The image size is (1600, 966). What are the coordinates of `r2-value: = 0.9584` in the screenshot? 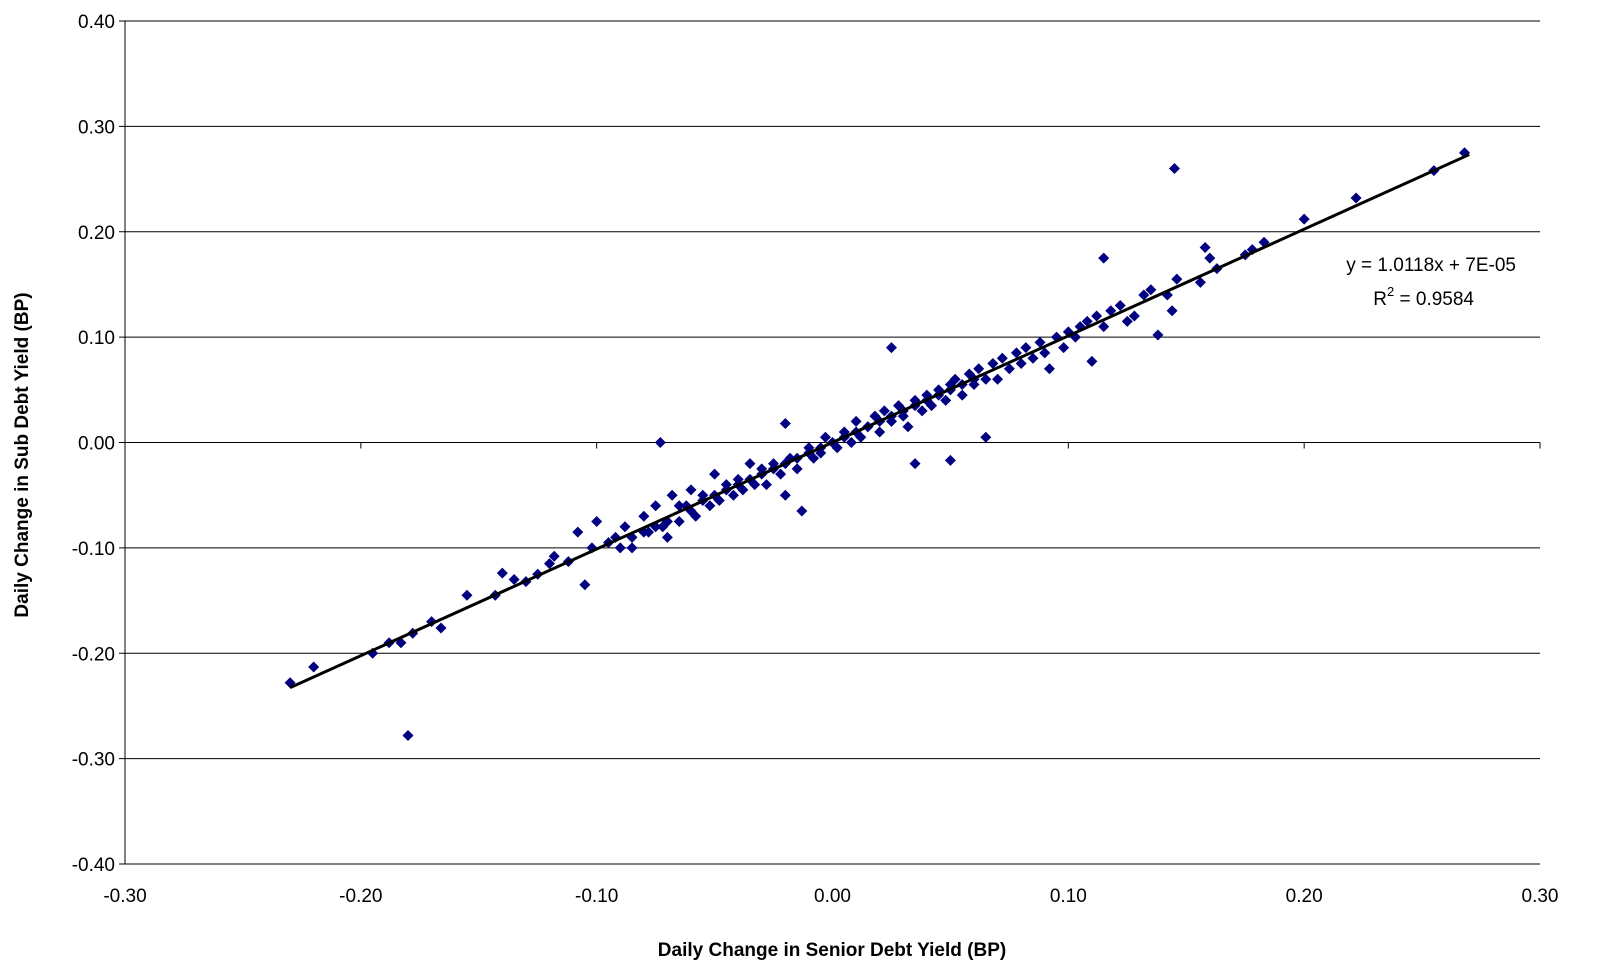 It's located at (1434, 299).